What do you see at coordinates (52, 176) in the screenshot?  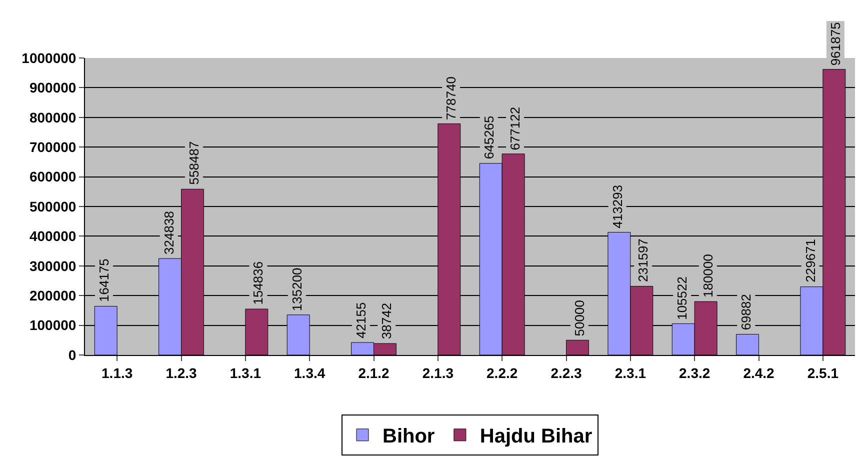 I see `y-tick-label: 600000` at bounding box center [52, 176].